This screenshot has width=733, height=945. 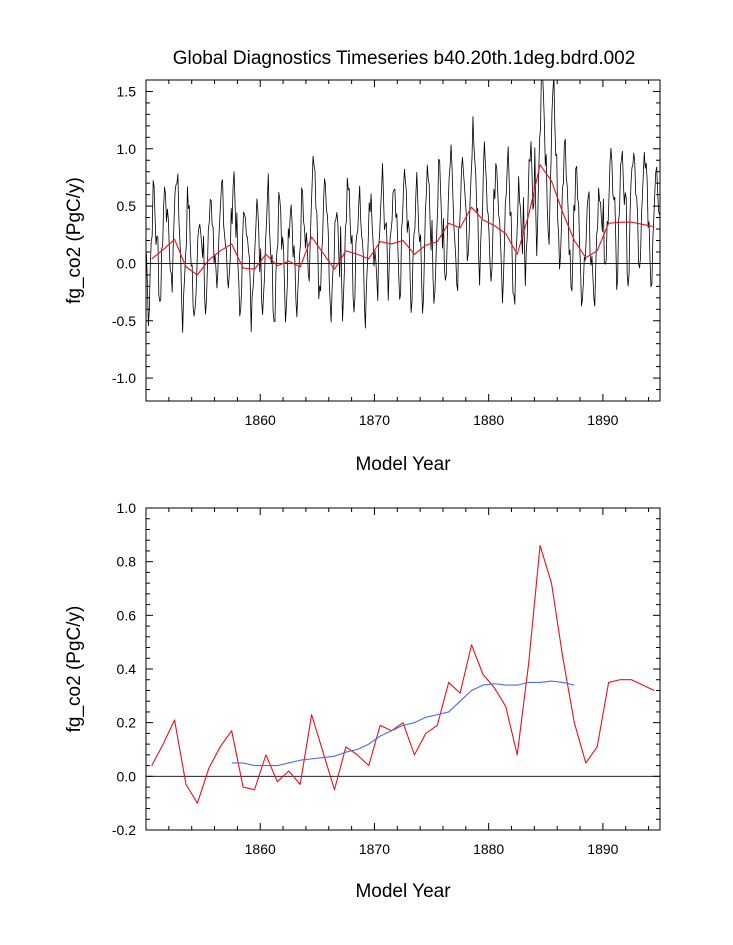 What do you see at coordinates (403, 220) in the screenshot?
I see `annual-series-line` at bounding box center [403, 220].